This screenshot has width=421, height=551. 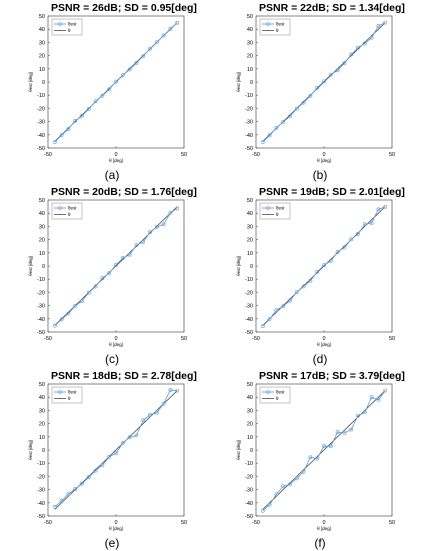 What do you see at coordinates (249, 109) in the screenshot?
I see `y-tick-label: -20` at bounding box center [249, 109].